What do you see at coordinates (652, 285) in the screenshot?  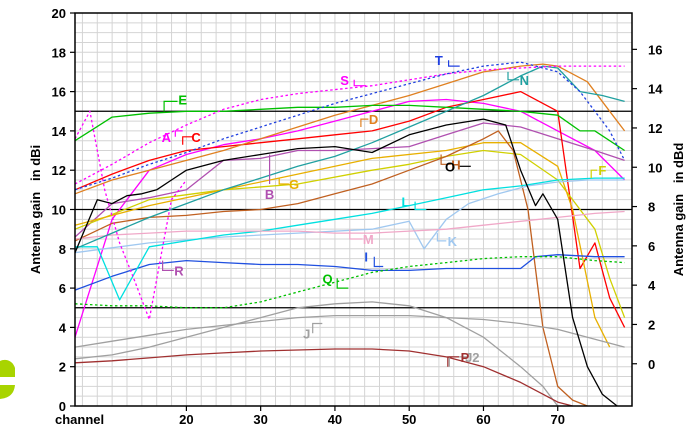 I see `y2-tick-label: 4` at bounding box center [652, 285].